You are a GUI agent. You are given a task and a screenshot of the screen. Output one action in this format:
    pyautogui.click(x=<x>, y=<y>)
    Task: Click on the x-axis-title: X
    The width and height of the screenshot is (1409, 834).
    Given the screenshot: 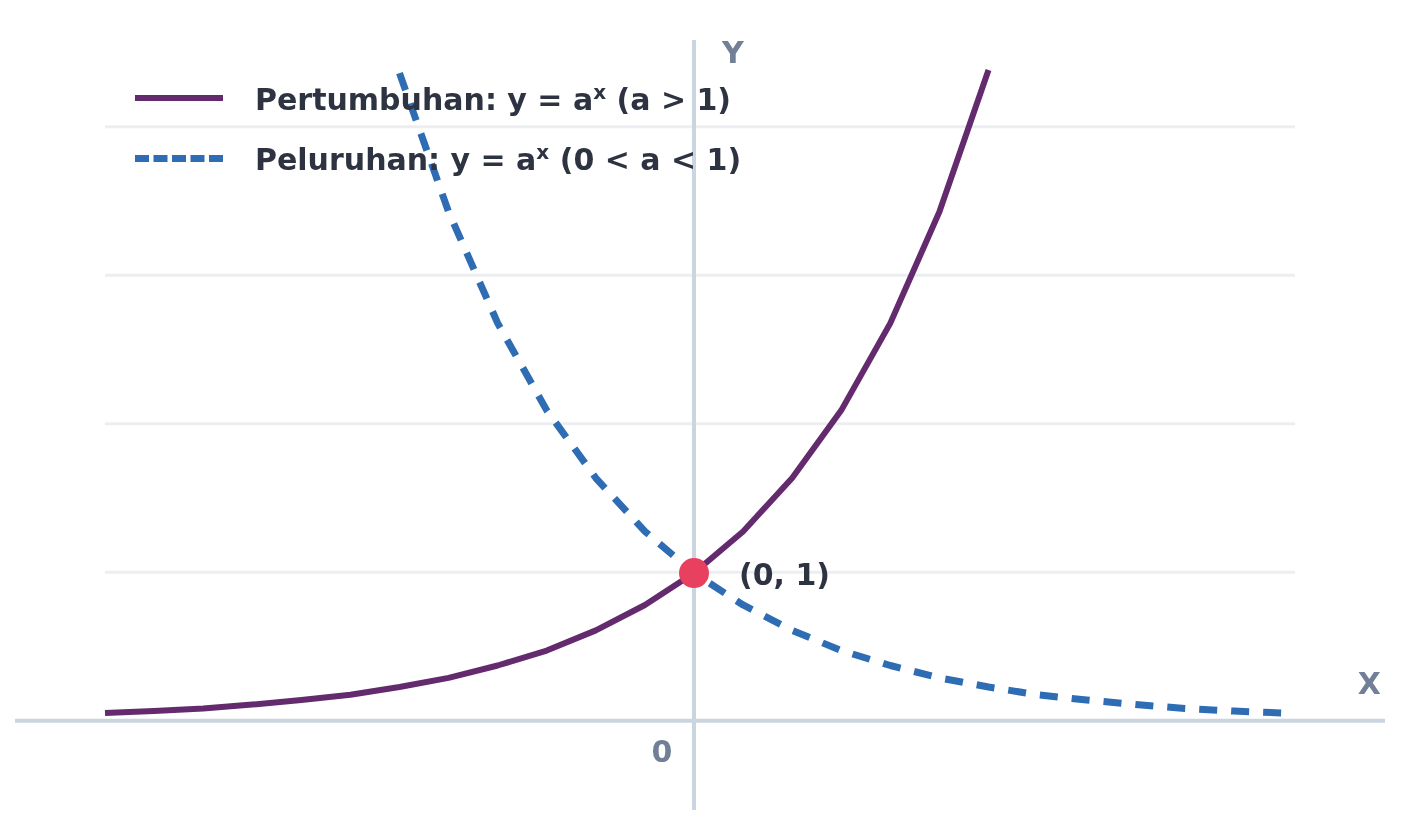 What is the action you would take?
    pyautogui.click(x=1369, y=683)
    